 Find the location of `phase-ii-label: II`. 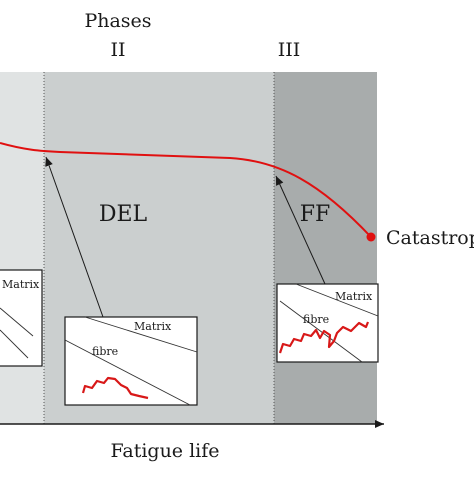

phase-ii-label: II is located at coordinates (117, 50).